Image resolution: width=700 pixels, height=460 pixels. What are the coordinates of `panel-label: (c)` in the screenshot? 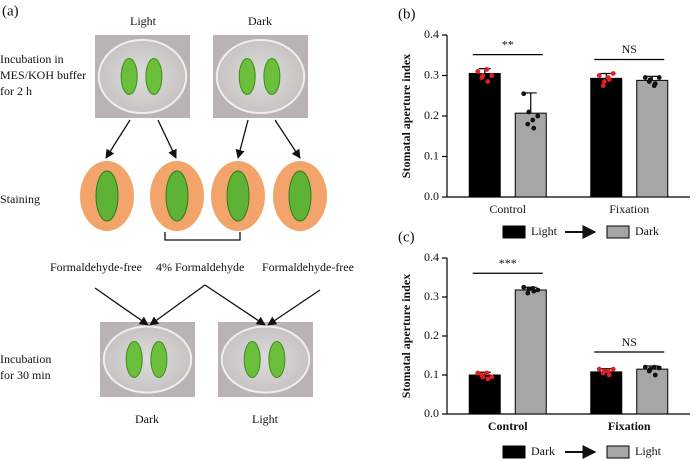 It's located at (406, 237).